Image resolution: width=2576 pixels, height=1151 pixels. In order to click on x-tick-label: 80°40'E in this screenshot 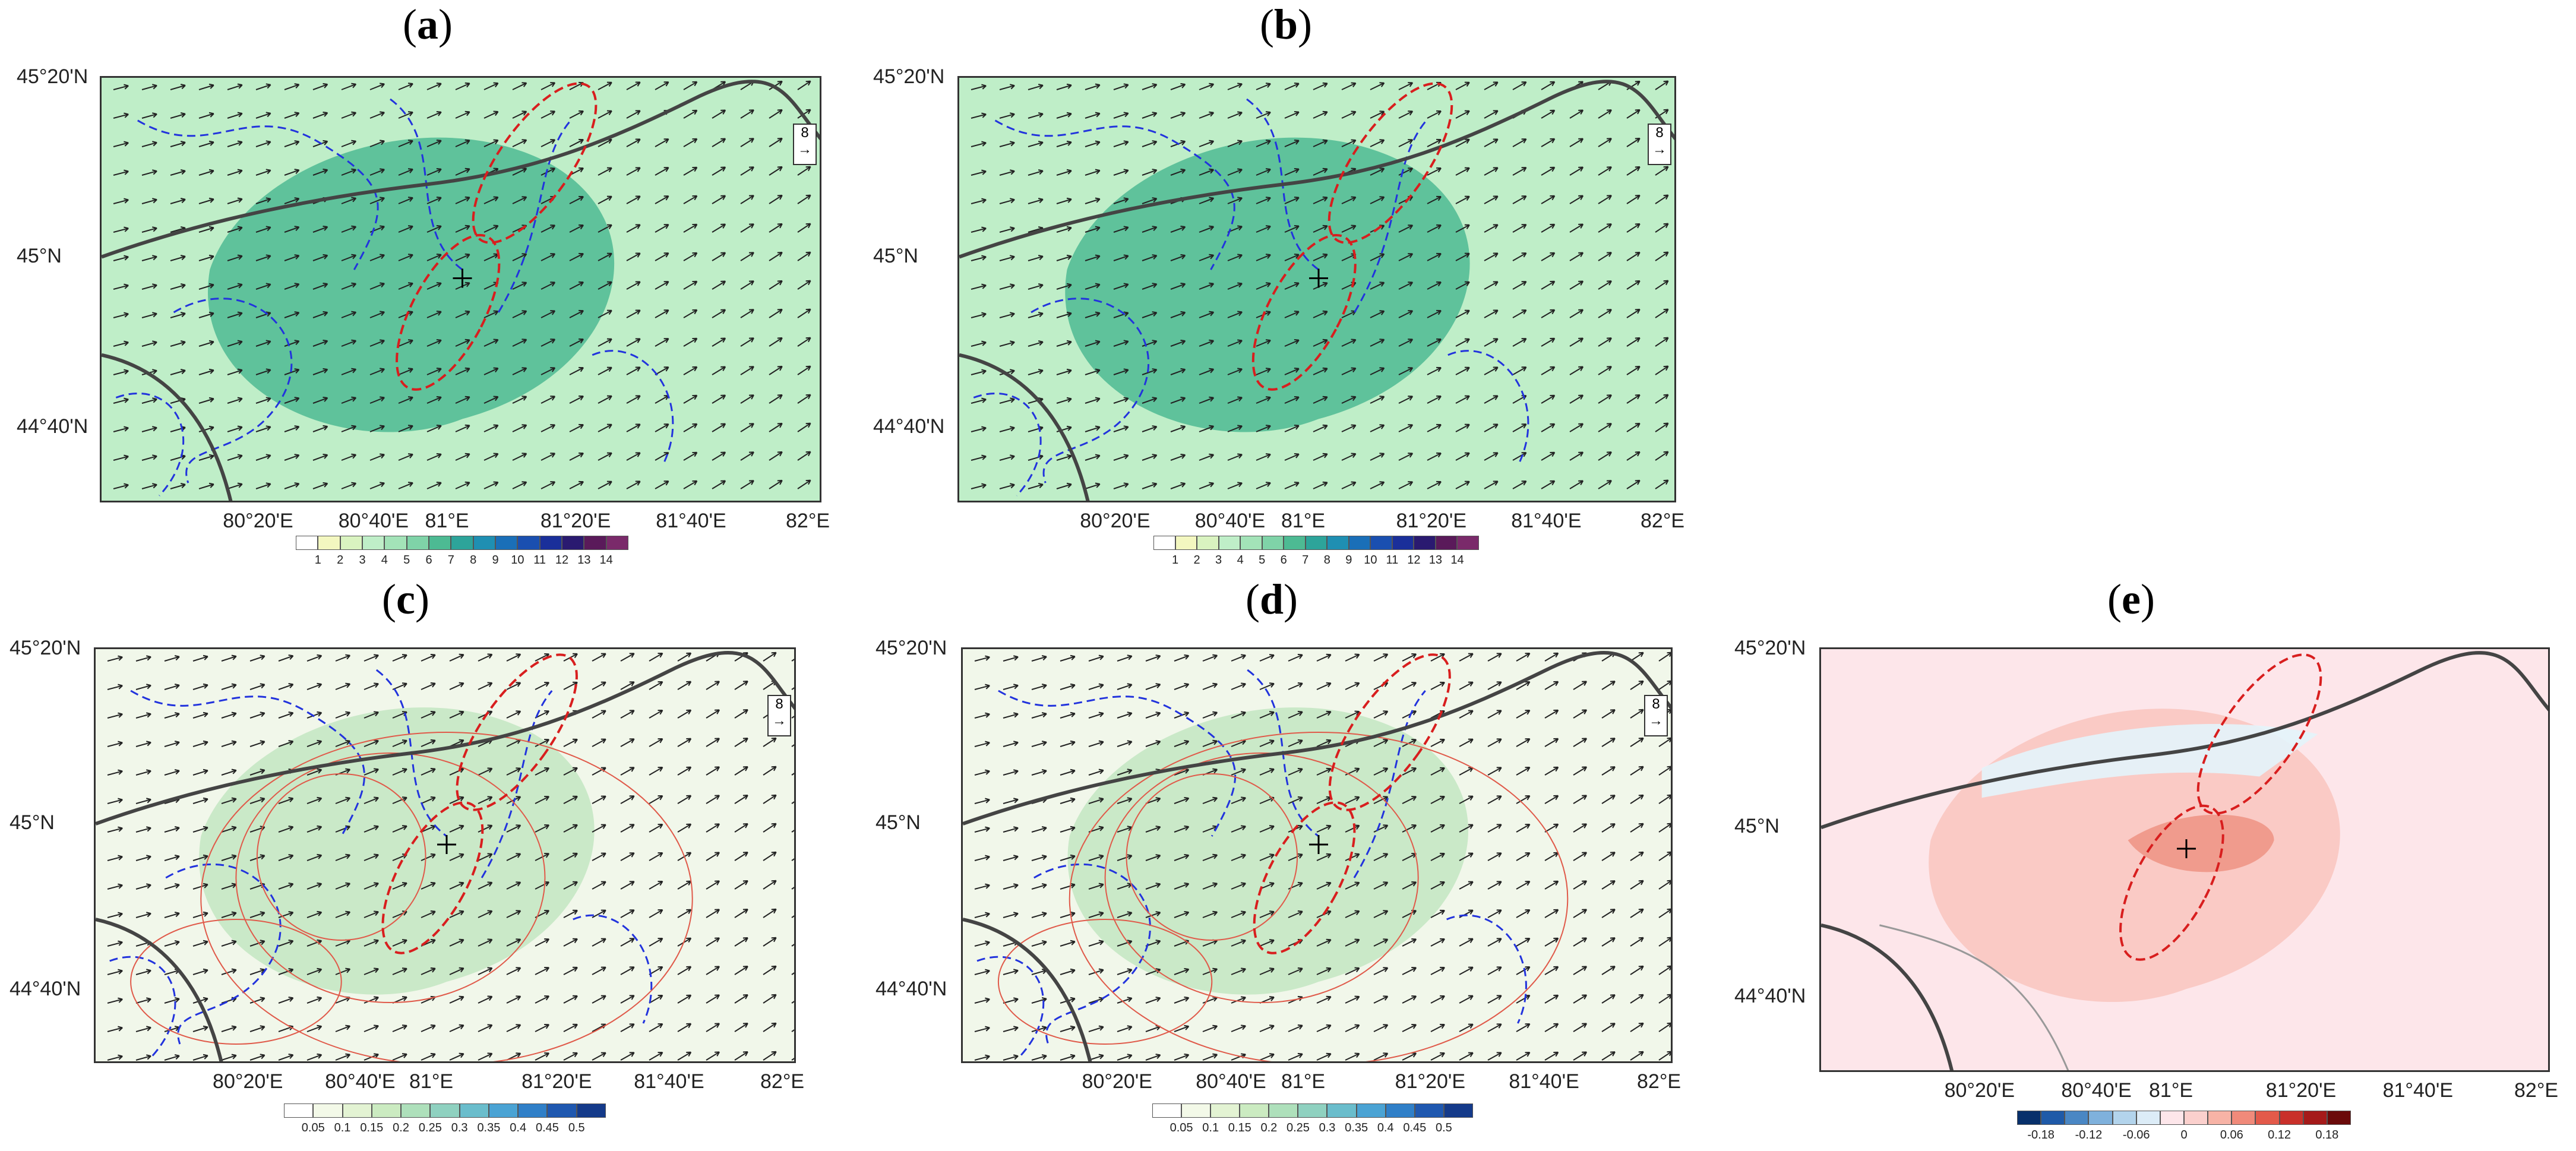, I will do `click(1230, 521)`.